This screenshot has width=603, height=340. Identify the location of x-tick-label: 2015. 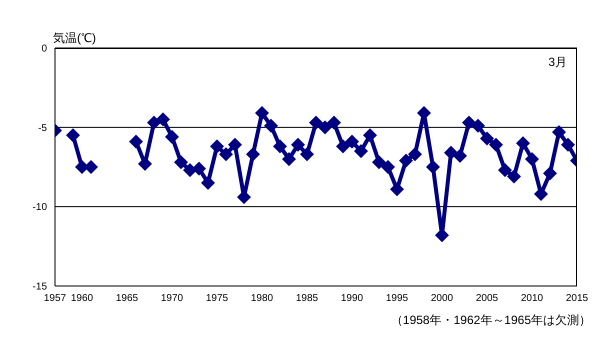
(577, 298).